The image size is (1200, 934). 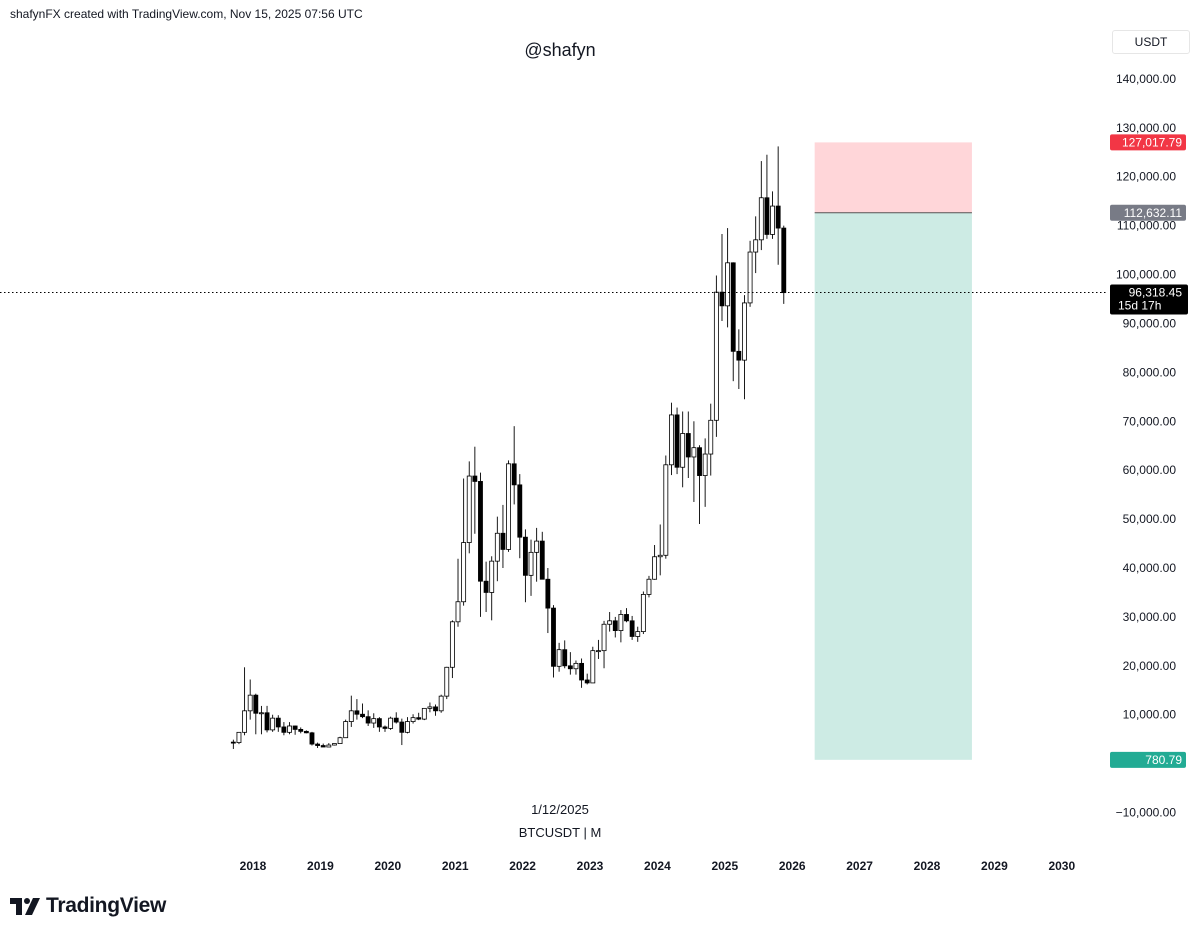 I want to click on tradingview-logo: TradingView, so click(x=88, y=906).